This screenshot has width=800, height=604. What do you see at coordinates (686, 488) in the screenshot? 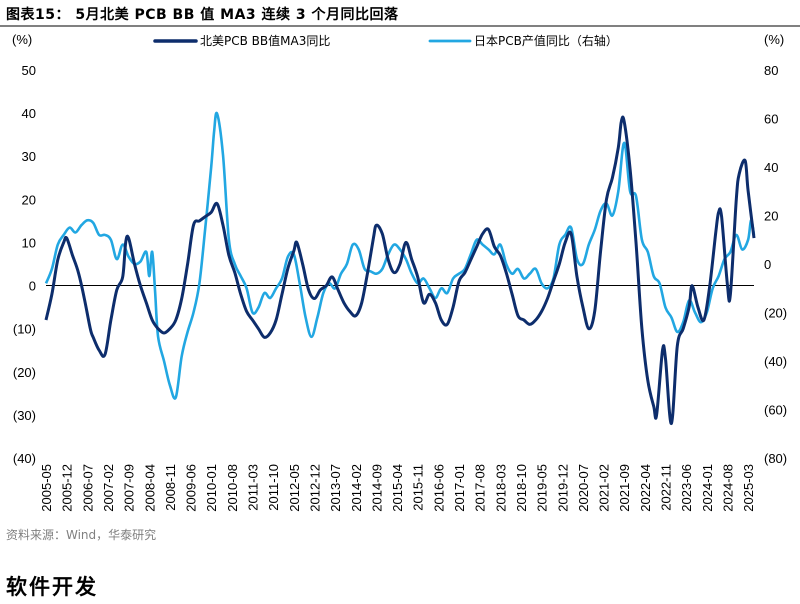
I see `x-tick-label: 2023-06` at bounding box center [686, 488].